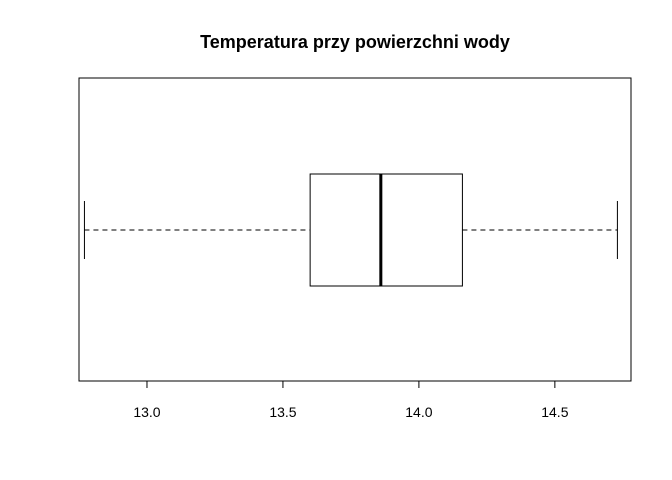 This screenshot has height=480, width=672. I want to click on x-ticks: 13.0 13.5 14.0 14.5, so click(351, 400).